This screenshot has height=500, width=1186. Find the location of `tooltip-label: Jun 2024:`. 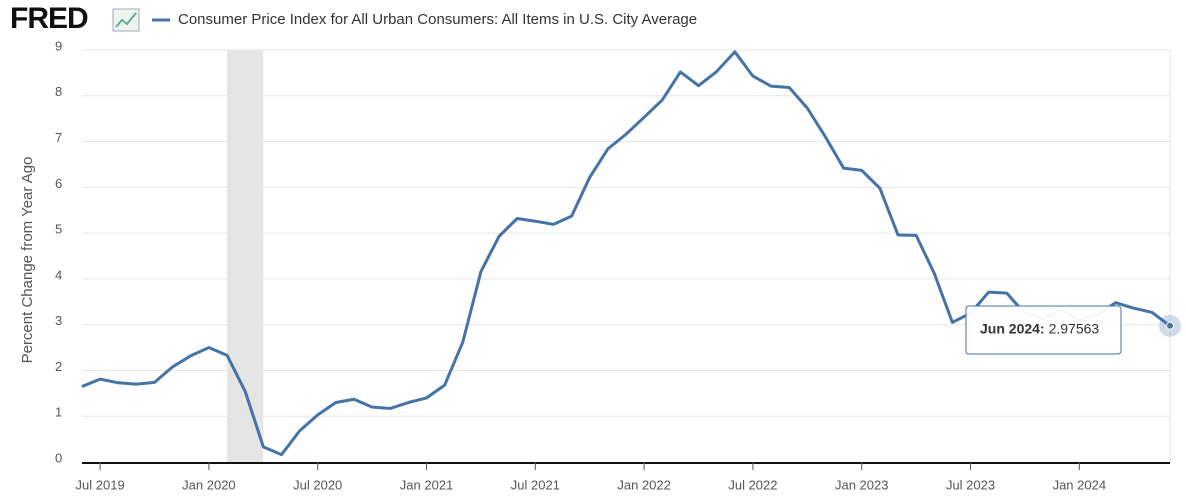

tooltip-label: Jun 2024: is located at coordinates (1012, 329).